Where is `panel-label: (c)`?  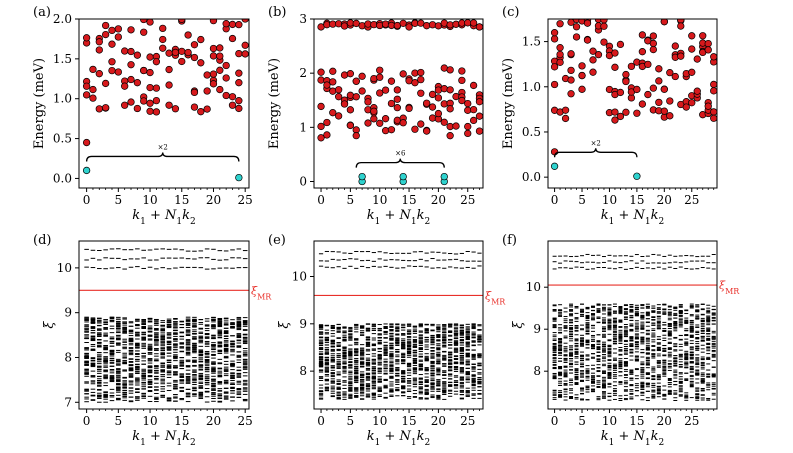 panel-label: (c) is located at coordinates (510, 12).